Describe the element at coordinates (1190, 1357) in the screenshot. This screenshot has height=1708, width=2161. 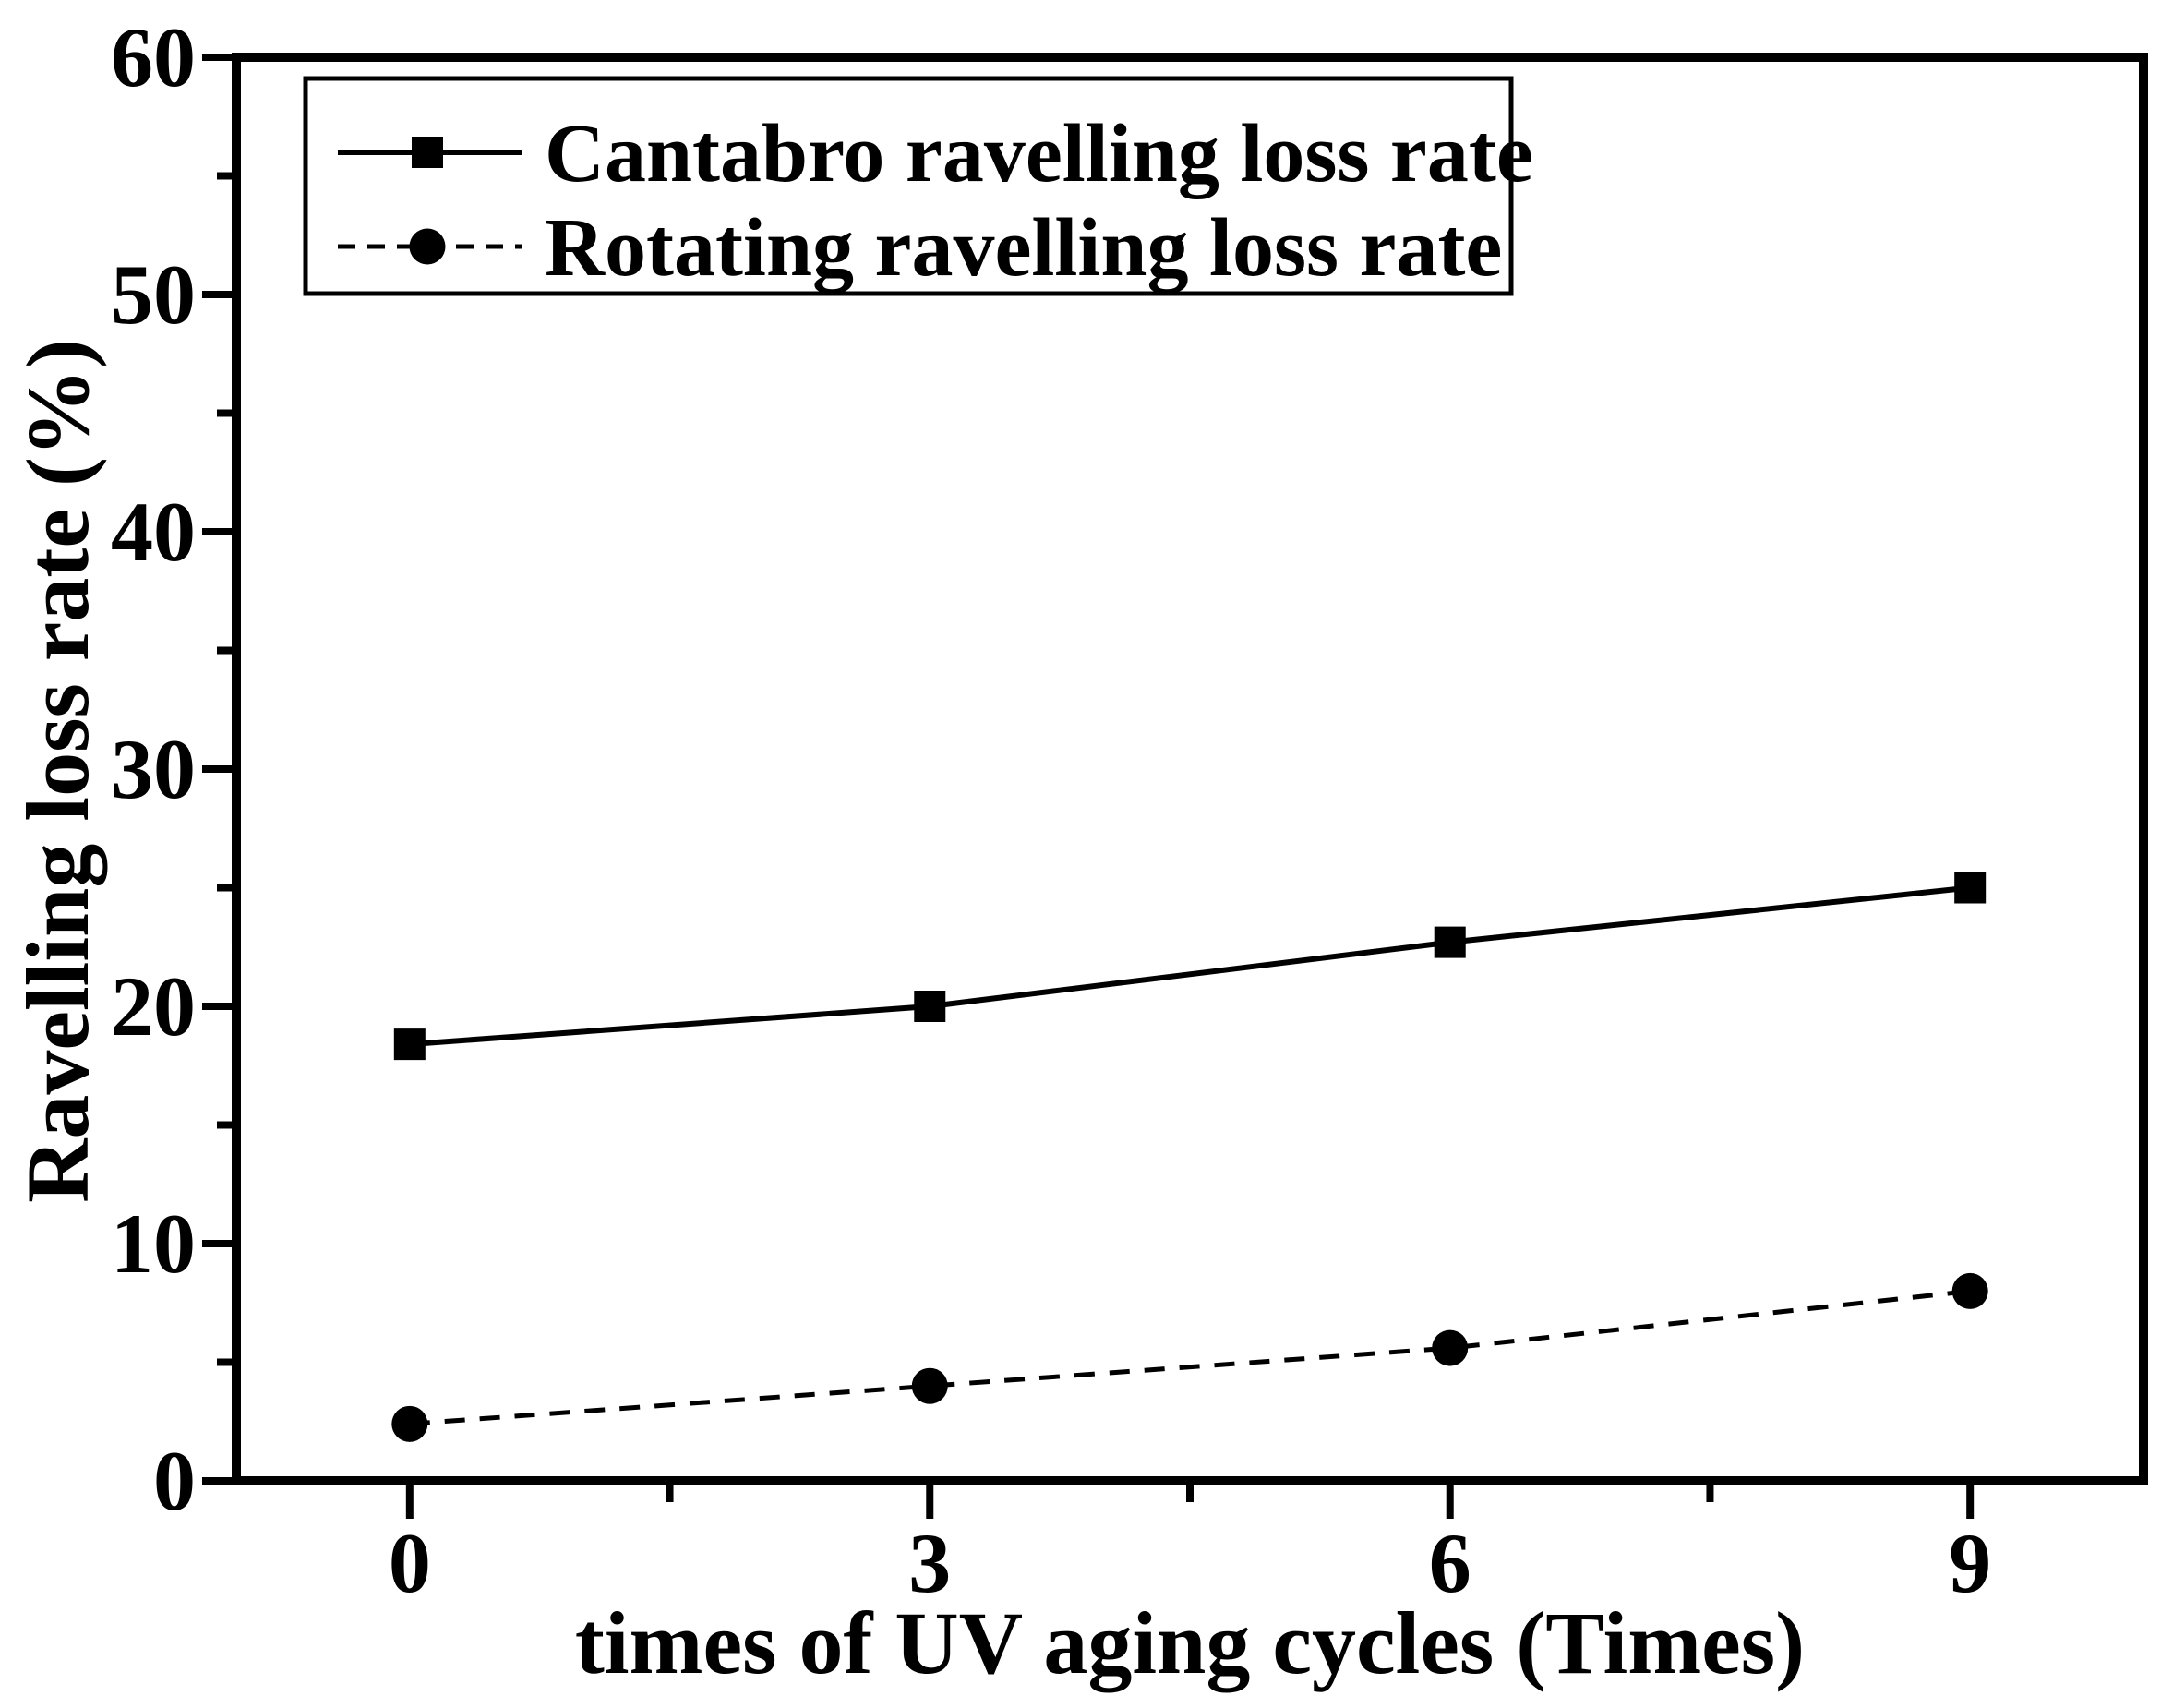
I see `series-line-rotating` at that location.